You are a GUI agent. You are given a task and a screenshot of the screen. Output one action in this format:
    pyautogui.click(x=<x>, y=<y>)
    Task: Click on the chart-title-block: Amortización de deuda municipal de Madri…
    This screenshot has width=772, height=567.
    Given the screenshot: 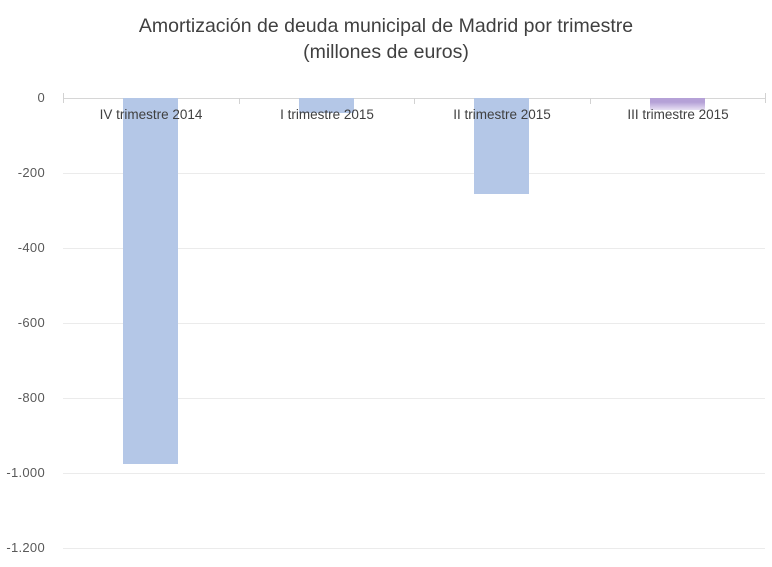 What is the action you would take?
    pyautogui.click(x=386, y=39)
    